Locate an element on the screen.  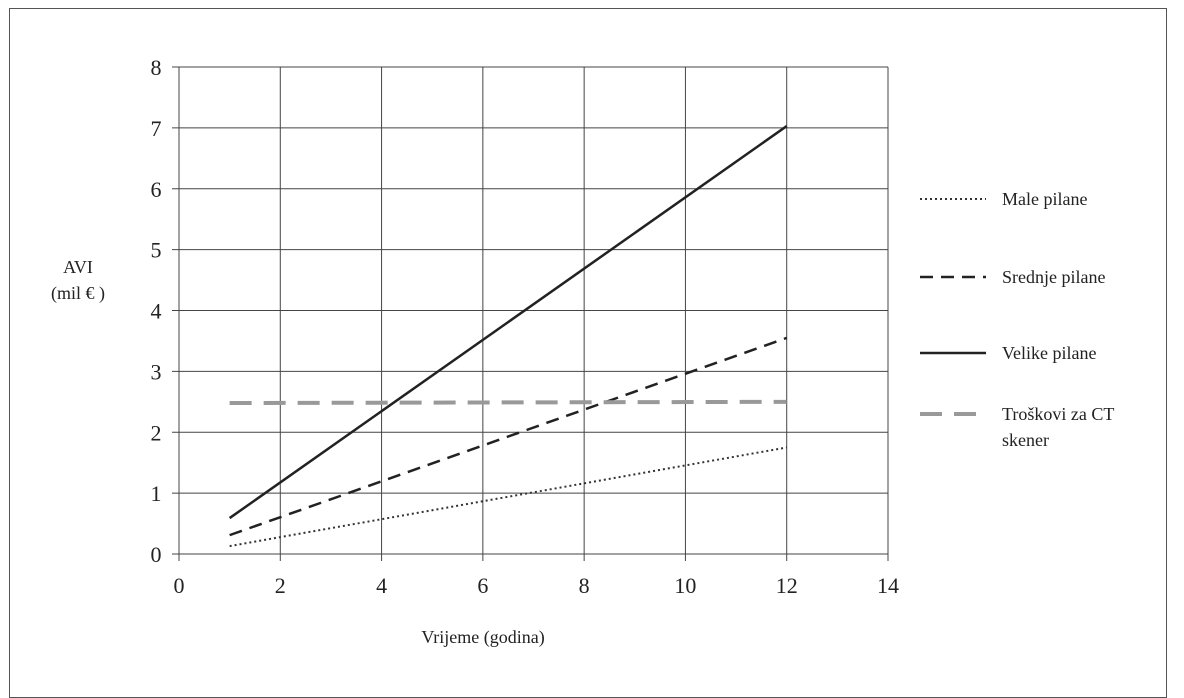
y-tick-label: 0 is located at coordinates (156, 554).